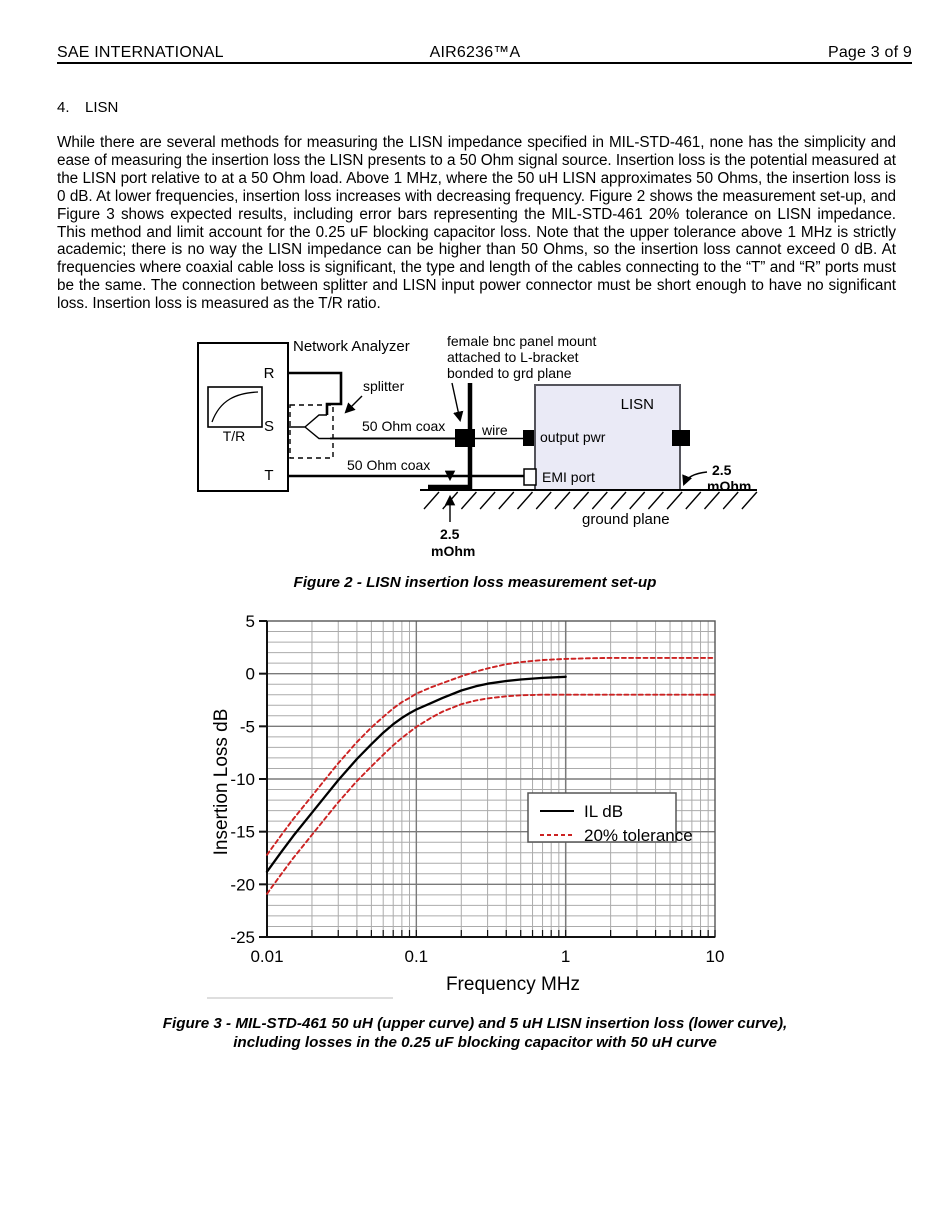 The height and width of the screenshot is (1230, 950). What do you see at coordinates (695, 478) in the screenshot?
I see `mohm-right-arrow` at bounding box center [695, 478].